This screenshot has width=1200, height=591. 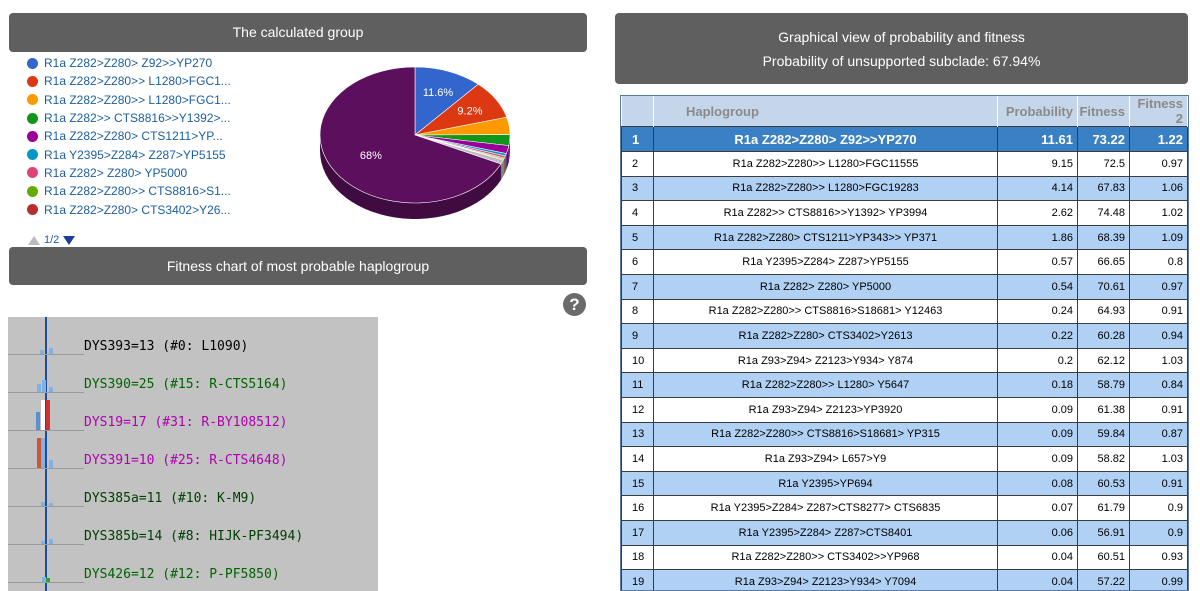 I want to click on row-probability: 0.22, so click(x=1037, y=336).